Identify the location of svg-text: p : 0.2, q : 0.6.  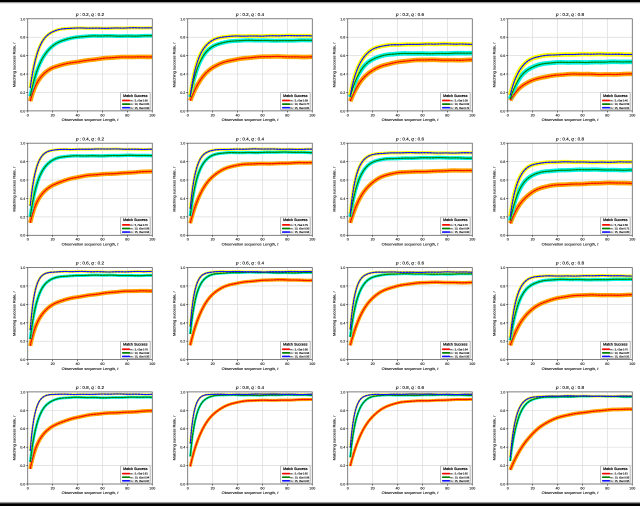
(410, 14).